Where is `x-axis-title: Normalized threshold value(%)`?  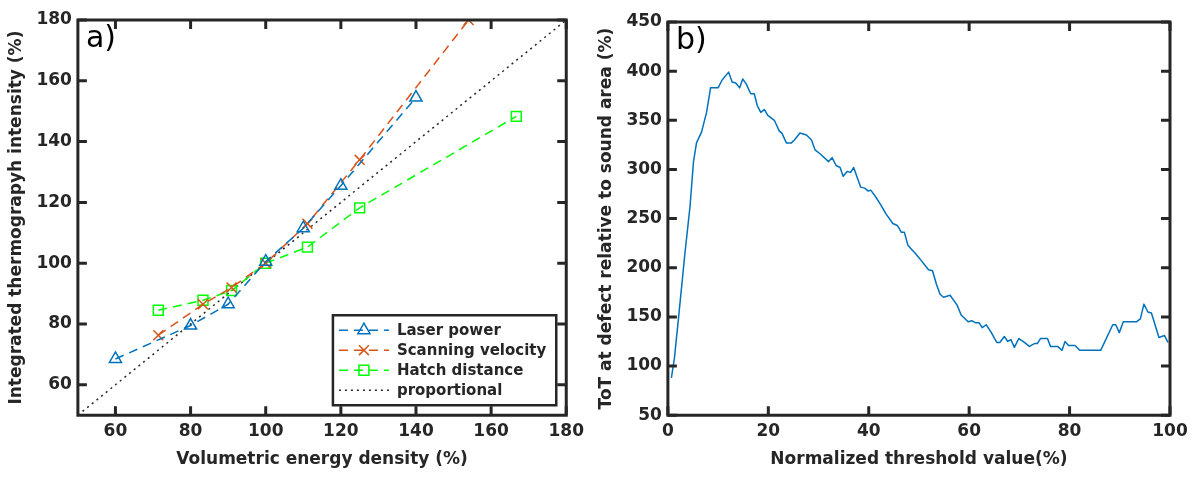 x-axis-title: Normalized threshold value(%) is located at coordinates (919, 458).